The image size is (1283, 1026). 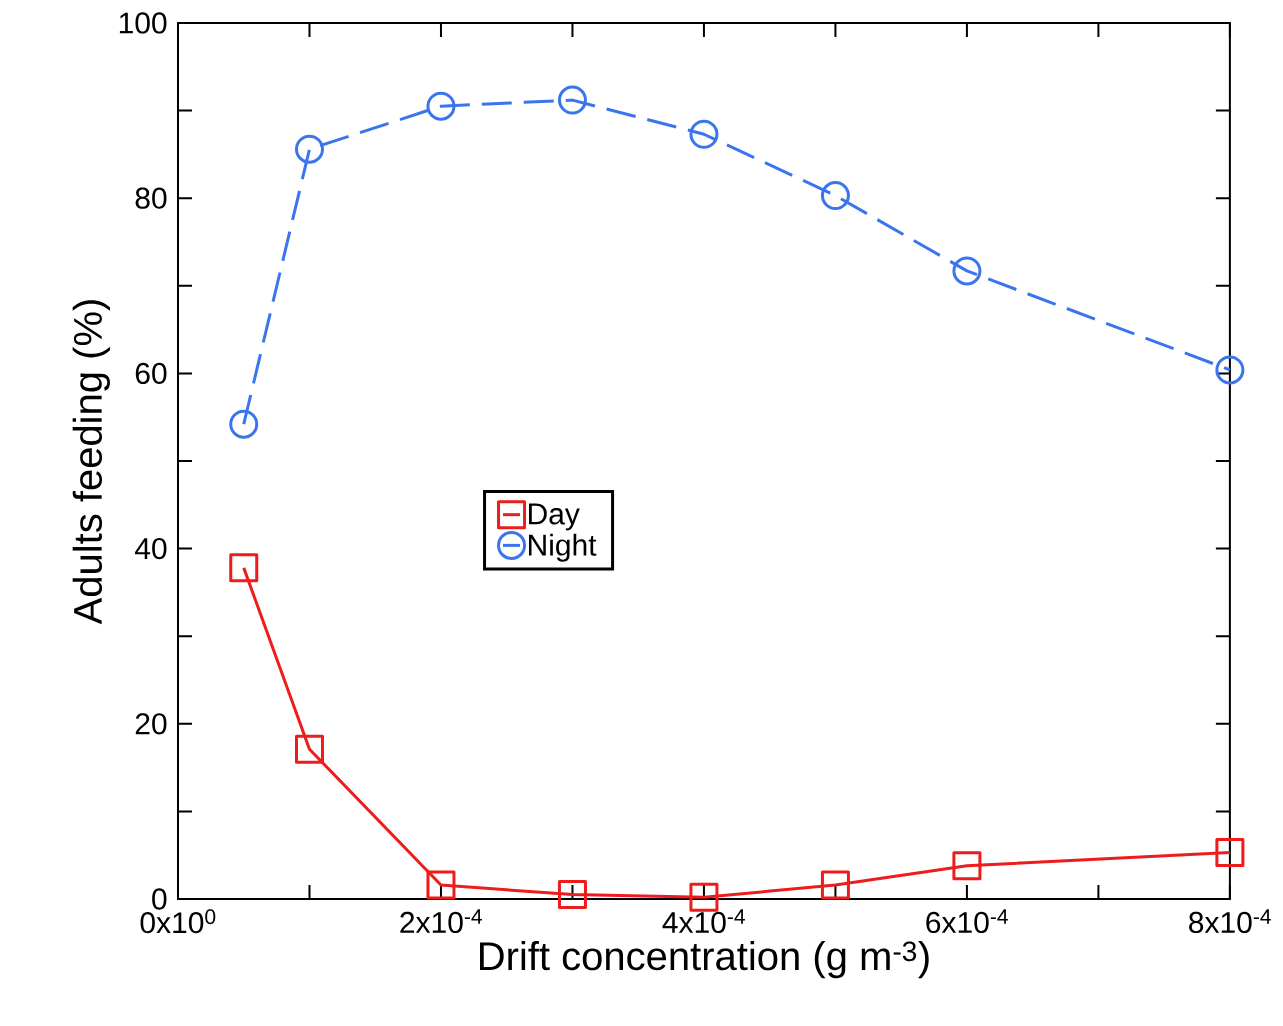 I want to click on y-tick-label: 60, so click(x=151, y=373).